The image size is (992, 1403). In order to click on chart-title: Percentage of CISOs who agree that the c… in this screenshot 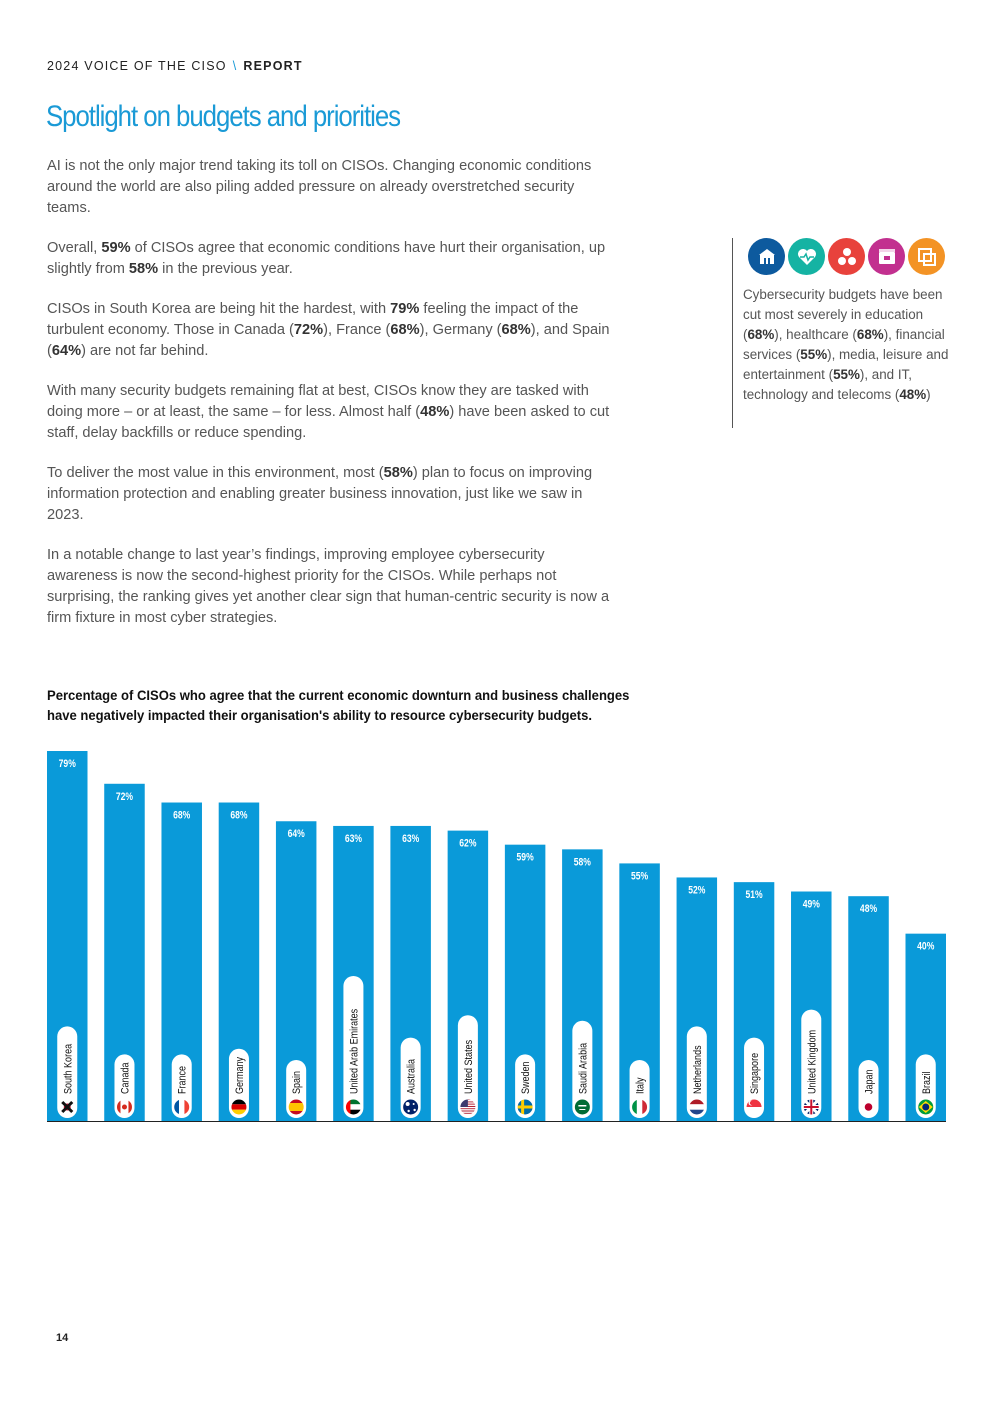, I will do `click(338, 706)`.